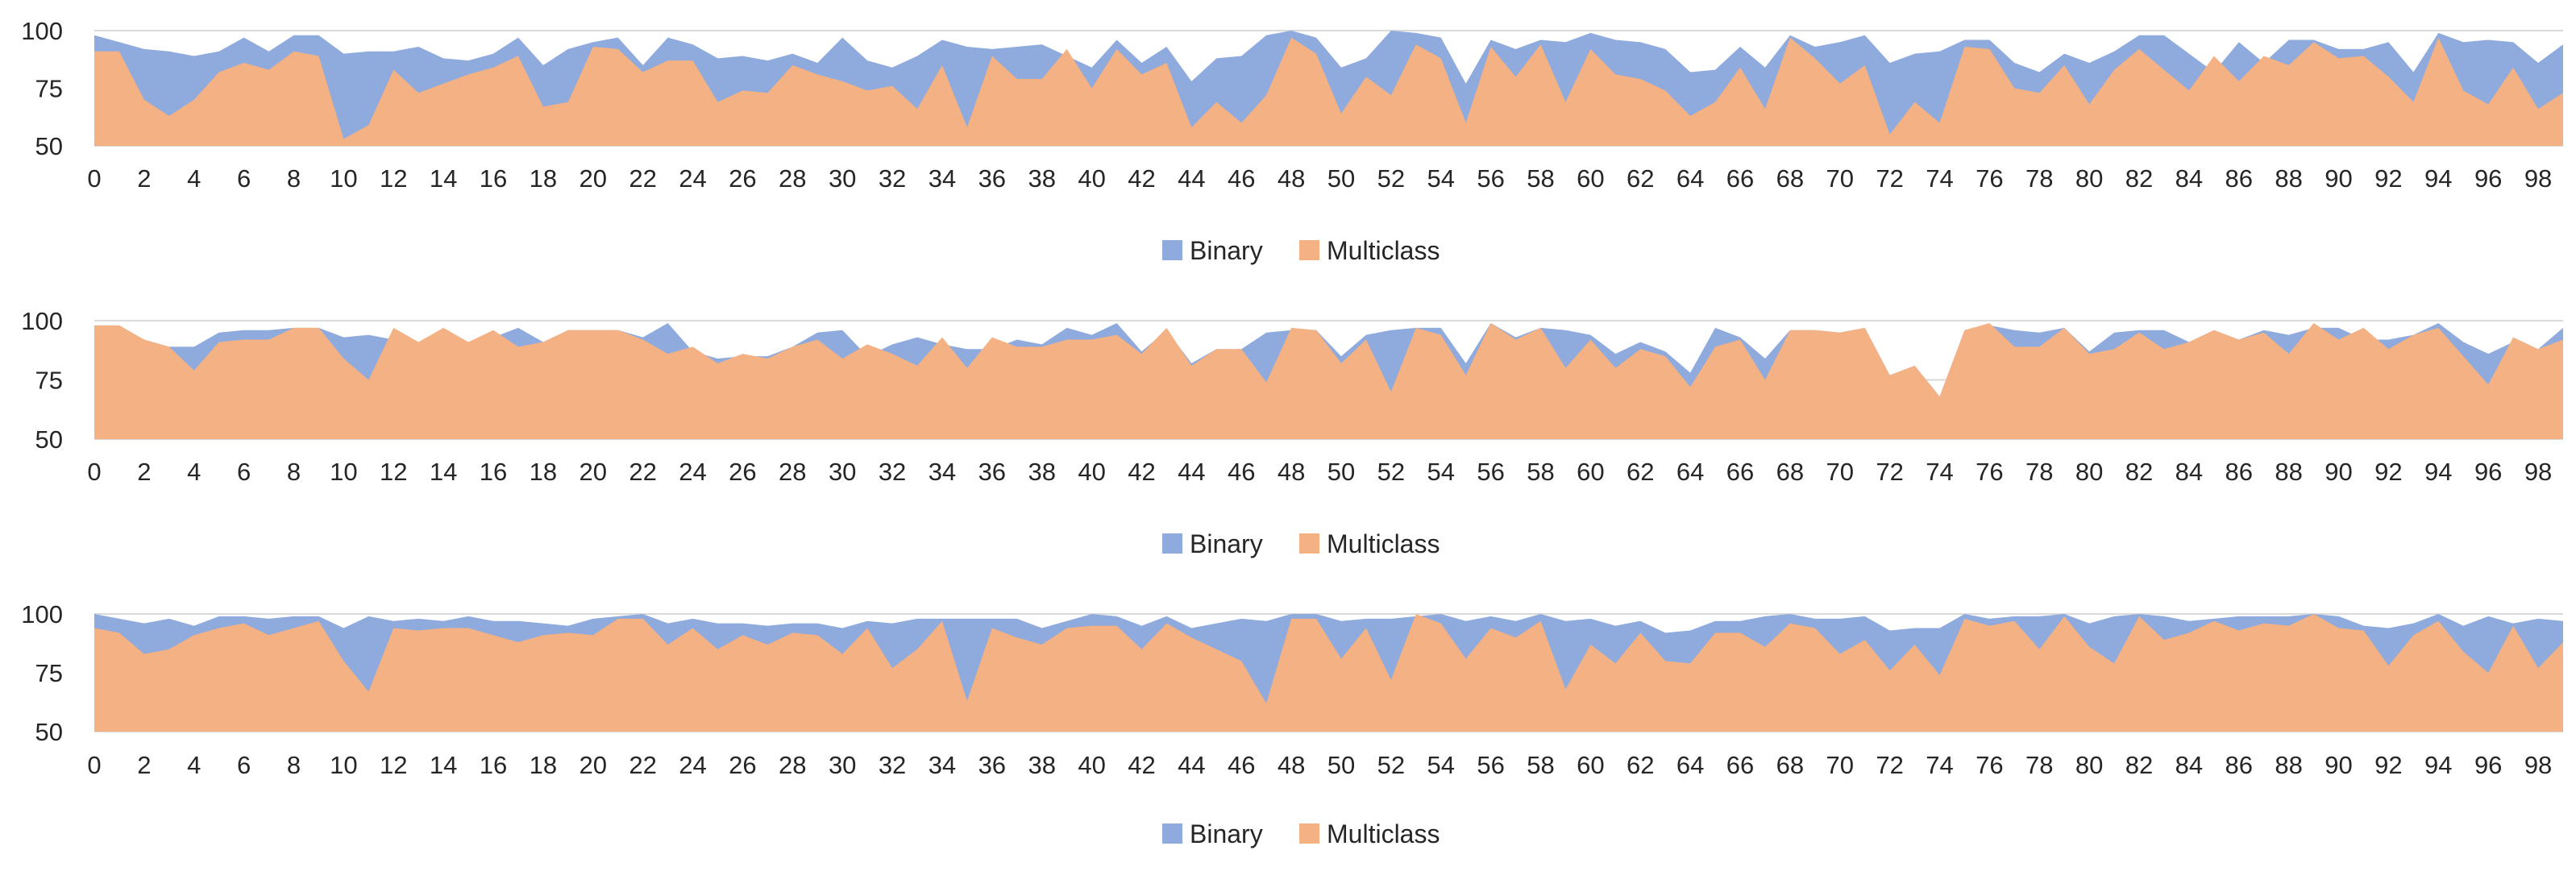 The height and width of the screenshot is (871, 2576). Describe the element at coordinates (2338, 472) in the screenshot. I see `x-tick-label: 90` at that location.